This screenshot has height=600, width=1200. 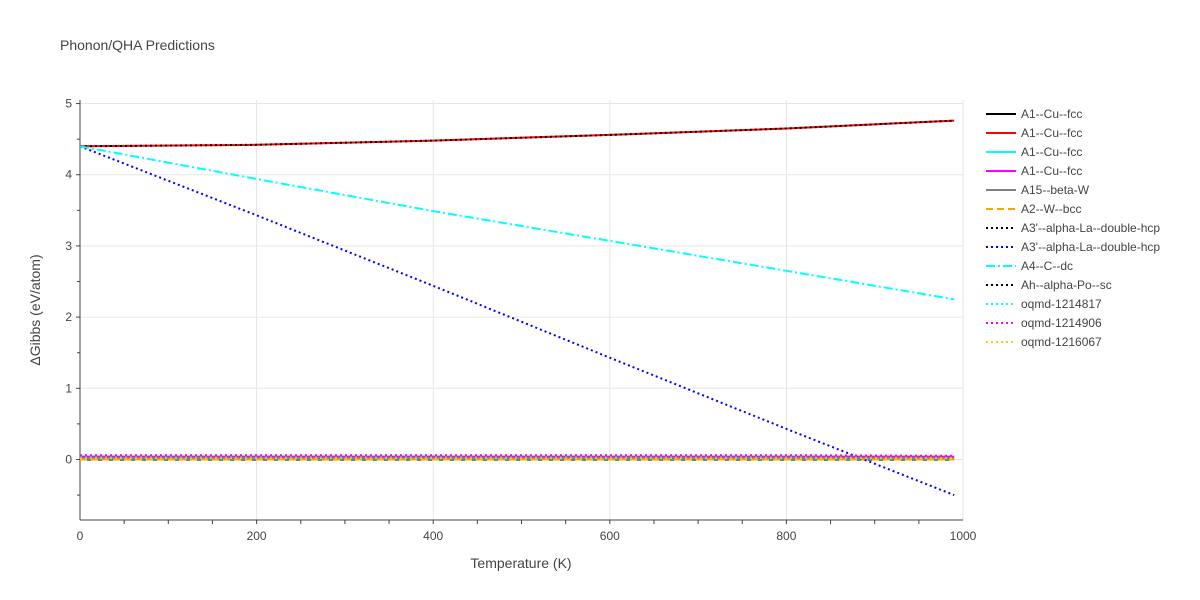 I want to click on legend-item: A2--W--bcc, so click(x=1033, y=209).